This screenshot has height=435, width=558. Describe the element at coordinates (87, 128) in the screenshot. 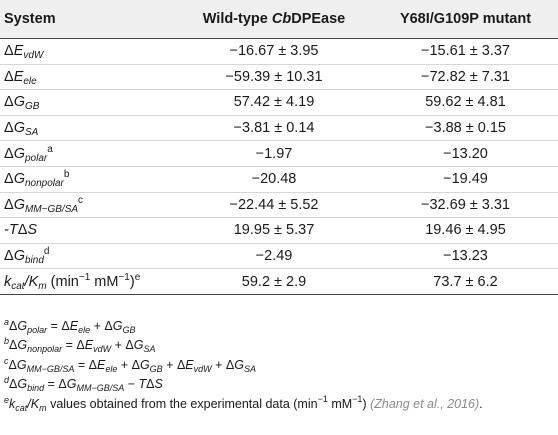

I see `row-label-delta-g-sa: ΔGSA` at that location.